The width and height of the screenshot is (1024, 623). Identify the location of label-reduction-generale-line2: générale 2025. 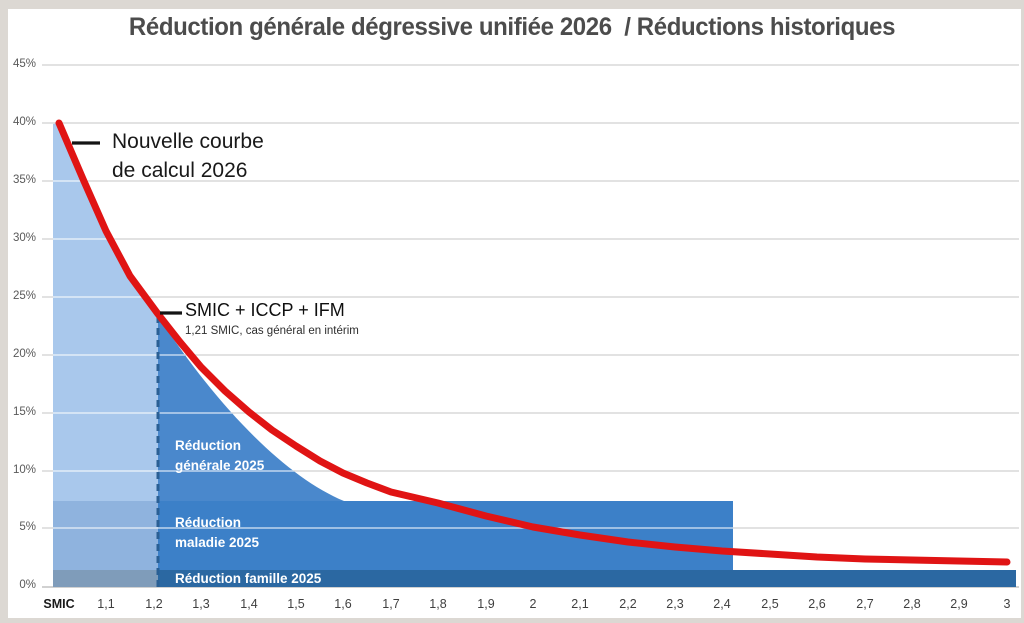
(220, 465).